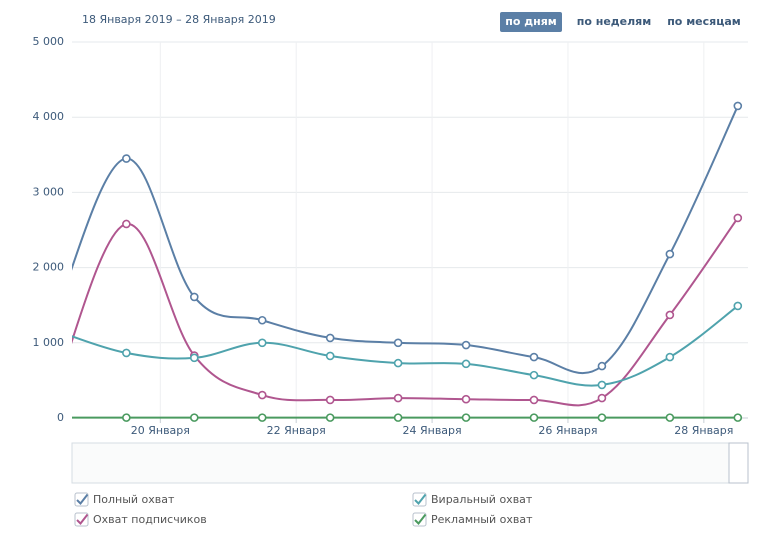  Describe the element at coordinates (49, 267) in the screenshot. I see `y-tick-label: 2 000` at that location.